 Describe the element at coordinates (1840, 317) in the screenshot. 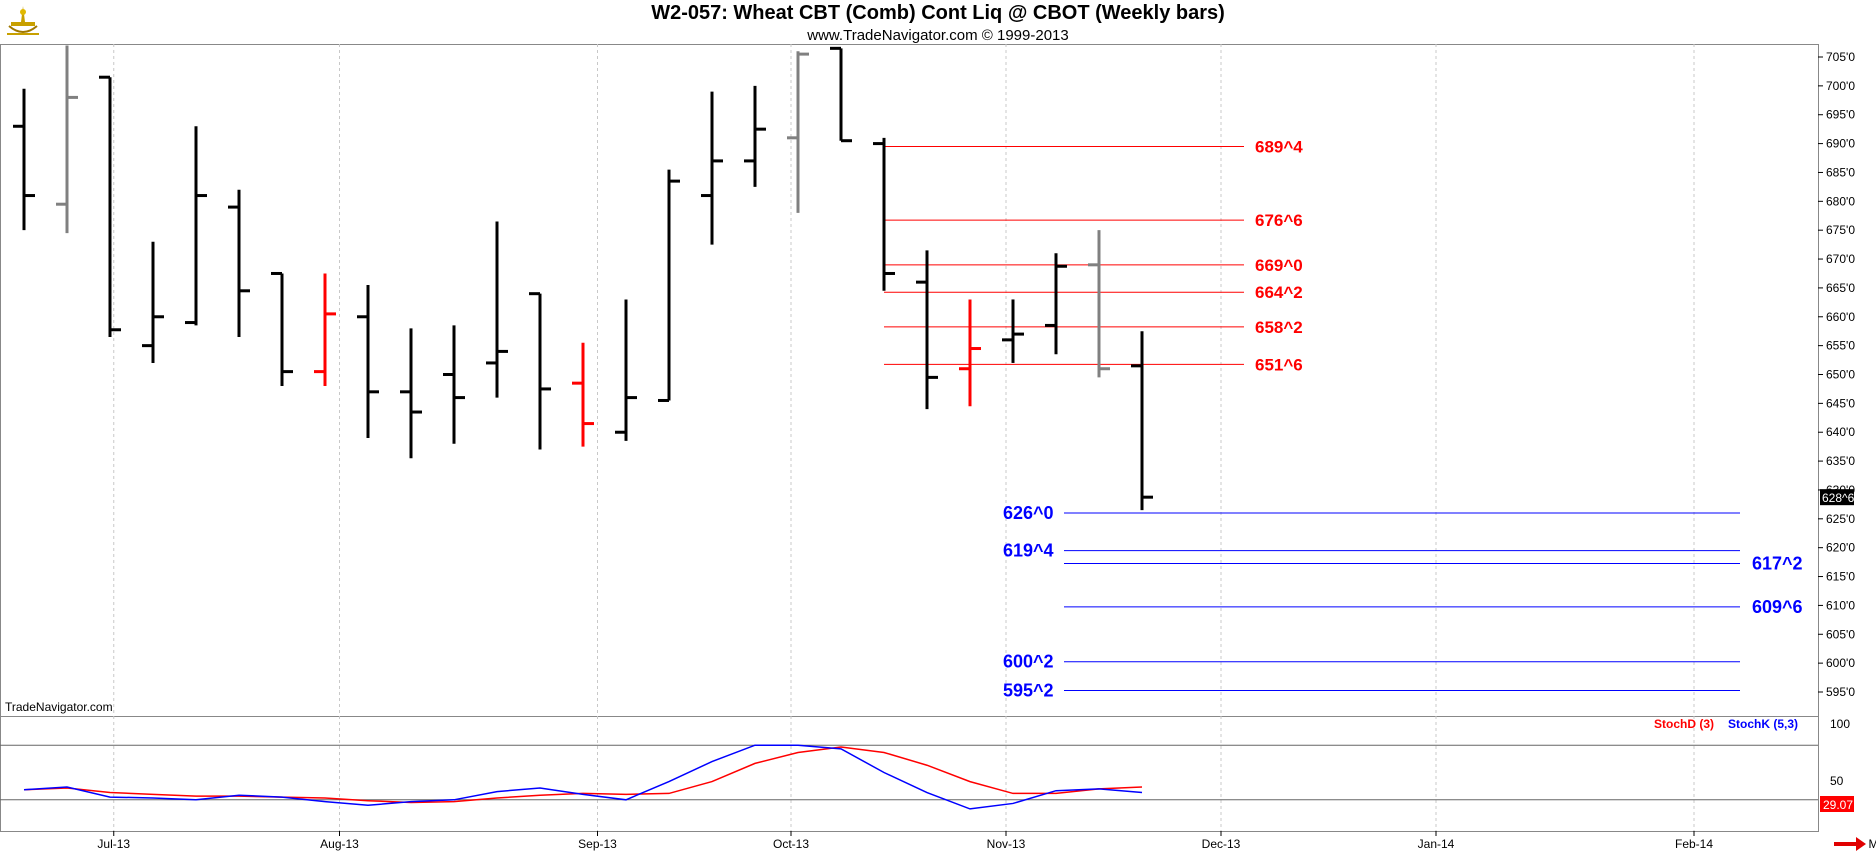

I see `price-tick-label: 660'0` at that location.